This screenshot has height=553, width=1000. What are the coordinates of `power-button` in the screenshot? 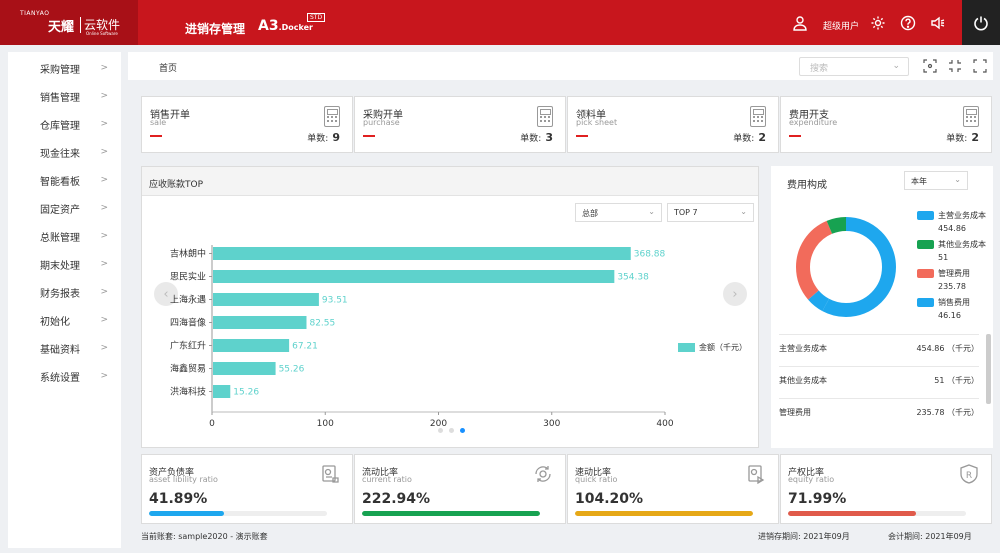 It's located at (981, 22).